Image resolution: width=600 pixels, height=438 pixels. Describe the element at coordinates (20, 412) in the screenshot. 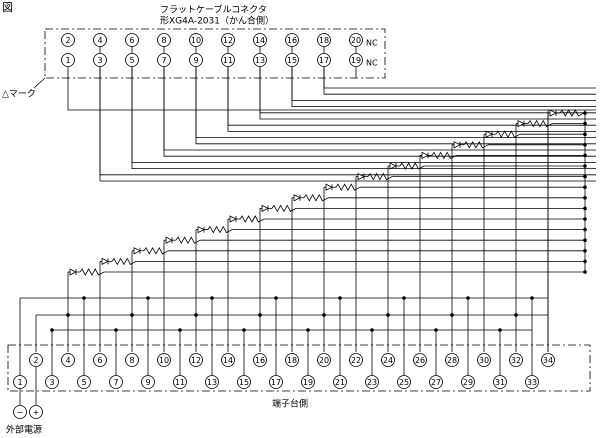

I see `power-minus-circle` at that location.